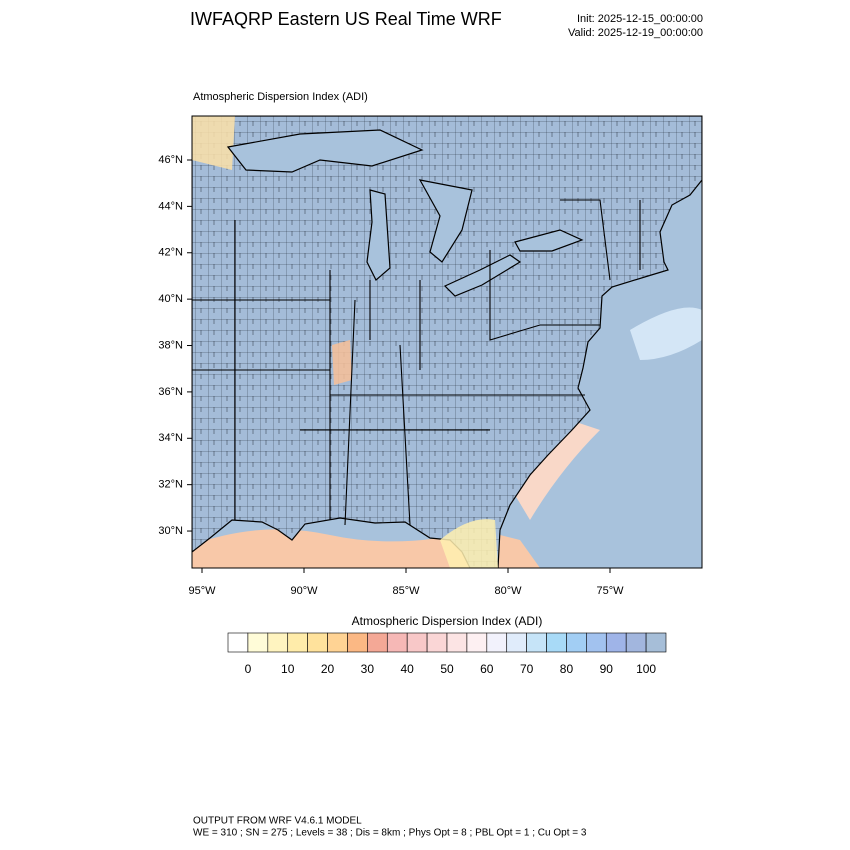 This screenshot has width=850, height=850. What do you see at coordinates (607, 669) in the screenshot?
I see `colorbar-tick-label: 90` at bounding box center [607, 669].